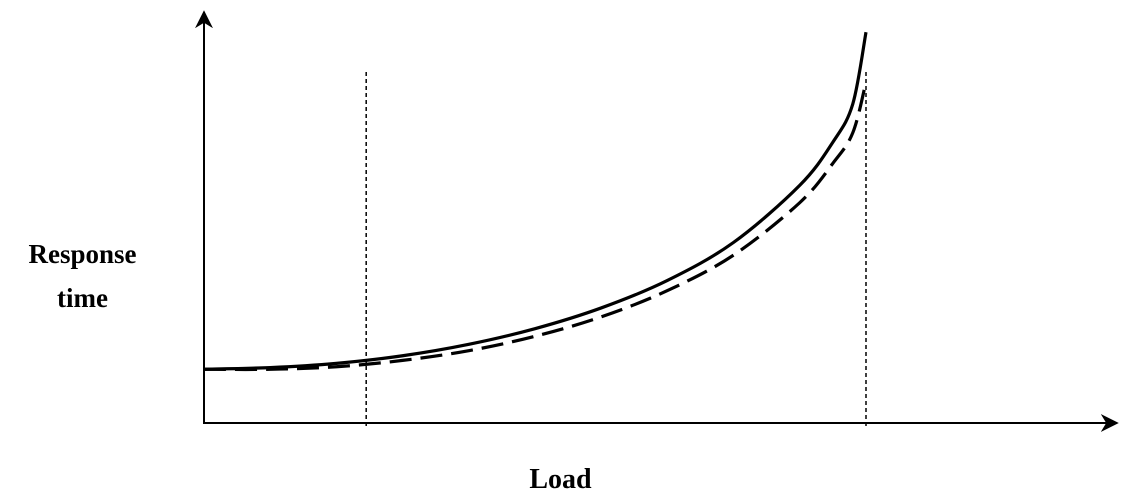 The height and width of the screenshot is (502, 1121). I want to click on x-axis-label: Load, so click(560, 479).